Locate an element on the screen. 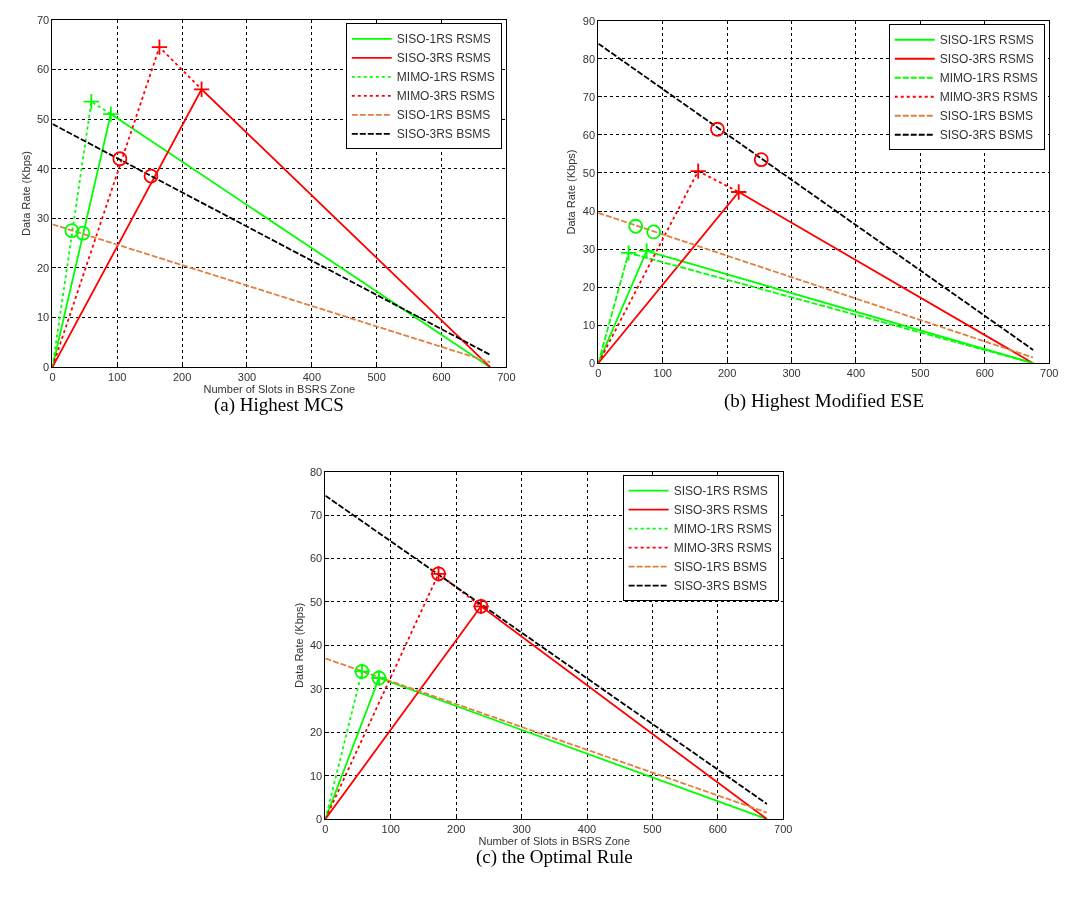 This screenshot has height=906, width=1078. text: (a) Highest MCS is located at coordinates (279, 405).